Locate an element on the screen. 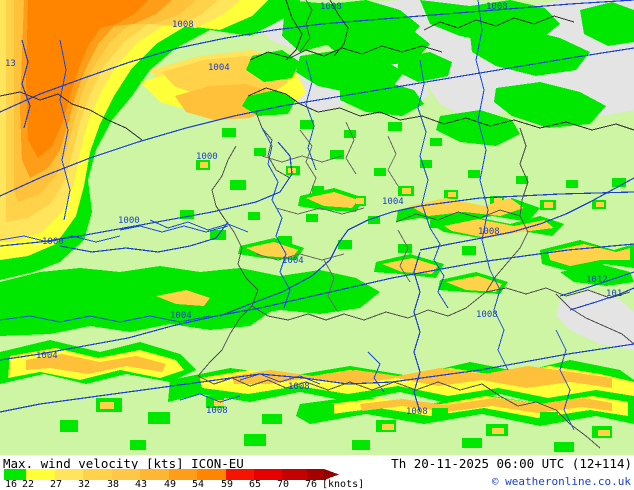  isobar-1012-se2 is located at coordinates (601, 299).